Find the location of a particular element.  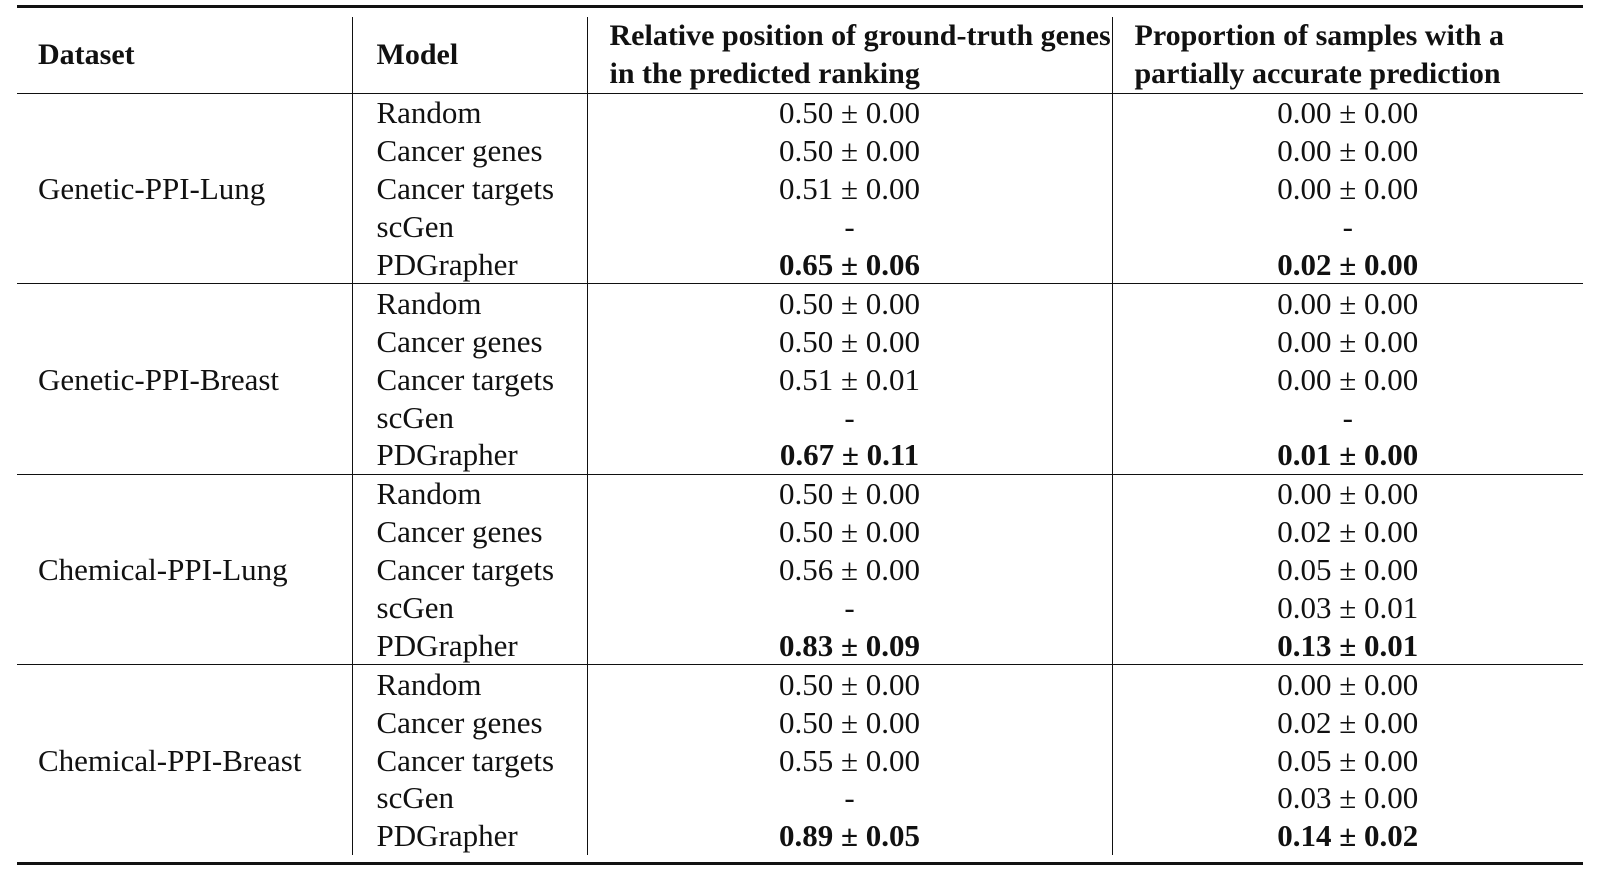

header-dataset: Dataset is located at coordinates (184, 55).